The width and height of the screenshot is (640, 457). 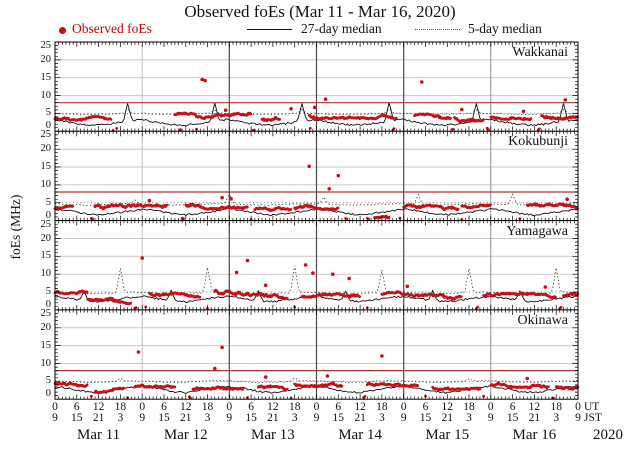 I want to click on xtick-jst-7: 3, so click(x=207, y=418).